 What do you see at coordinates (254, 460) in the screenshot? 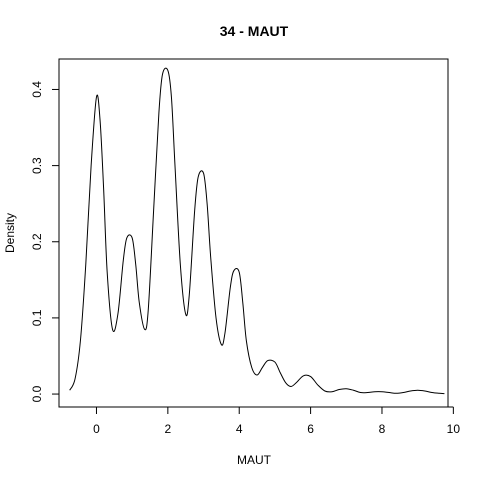
I see `x-axis-label: MAUT` at bounding box center [254, 460].